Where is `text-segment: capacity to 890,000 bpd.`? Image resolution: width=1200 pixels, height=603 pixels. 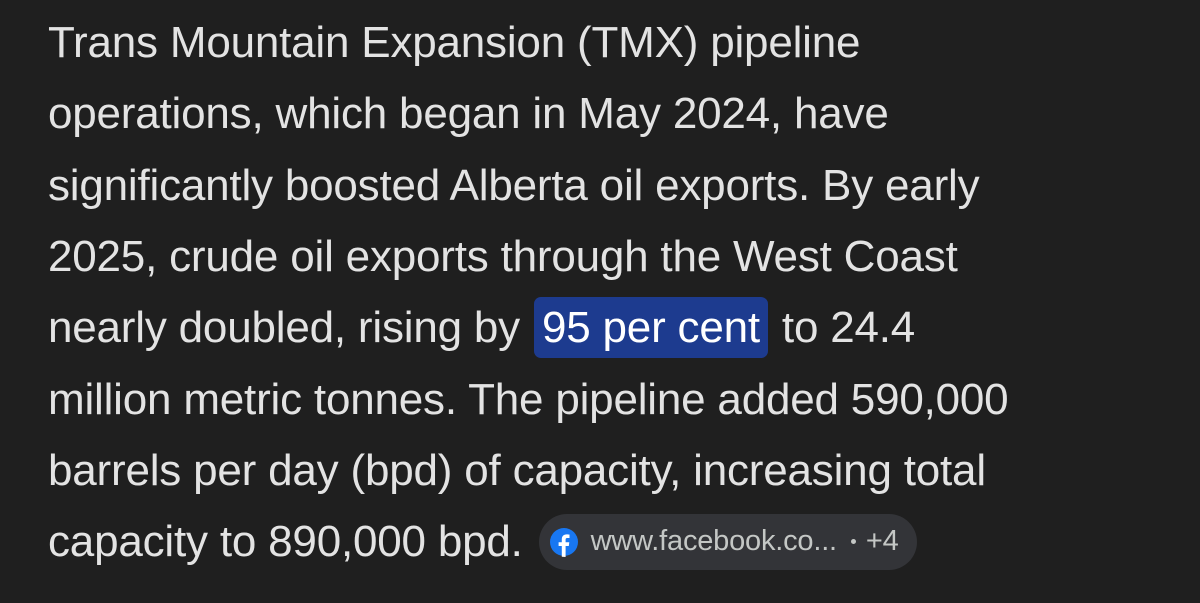 text-segment: capacity to 890,000 bpd. is located at coordinates (285, 542).